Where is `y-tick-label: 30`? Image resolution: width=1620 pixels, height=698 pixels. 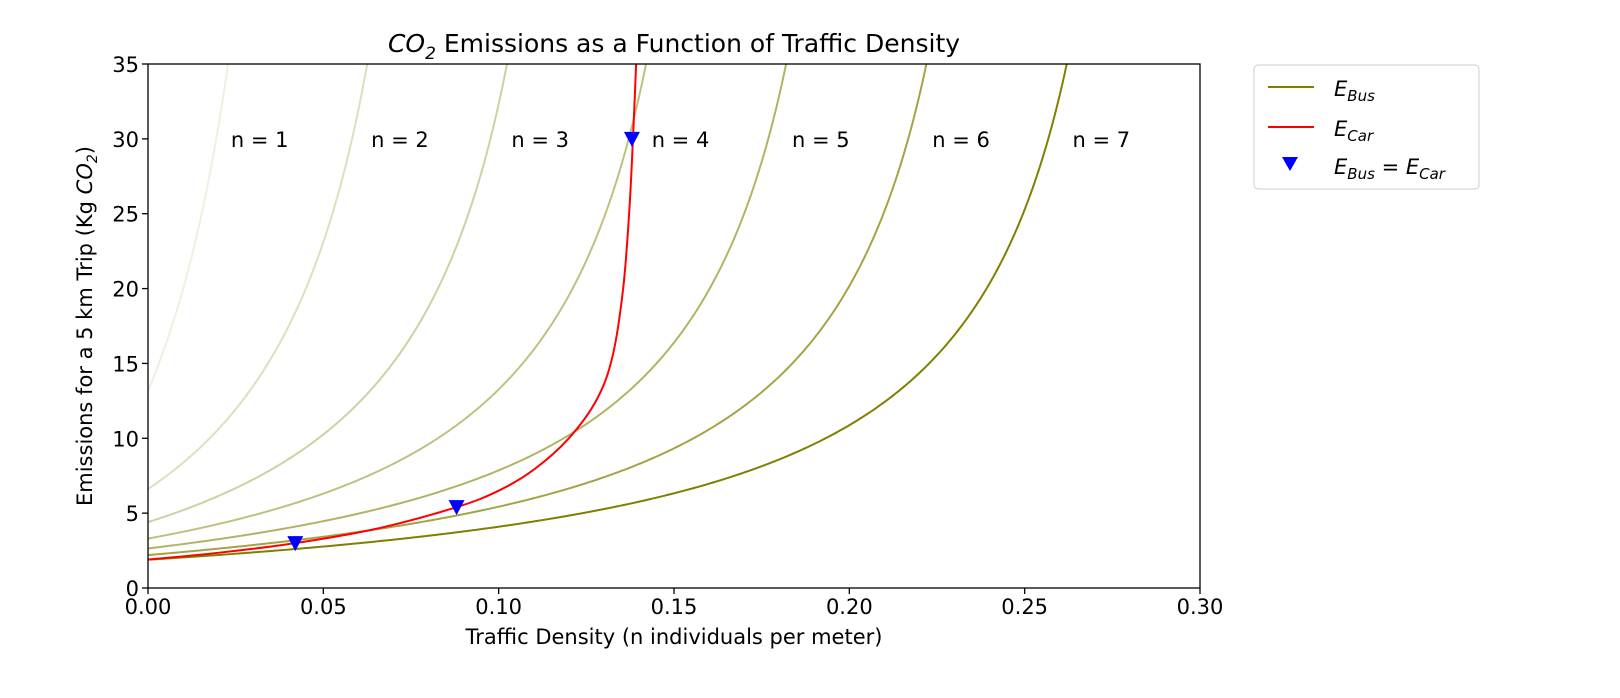 y-tick-label: 30 is located at coordinates (125, 140).